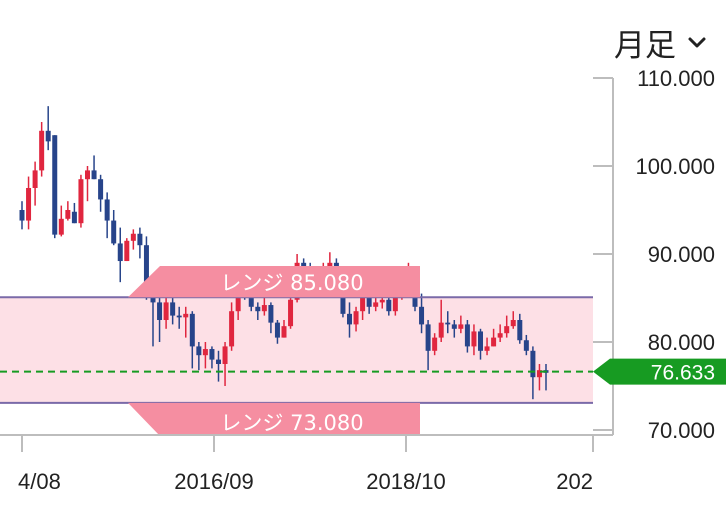 This screenshot has height=507, width=726. What do you see at coordinates (683, 373) in the screenshot?
I see `current-price-text: 76.633` at bounding box center [683, 373].